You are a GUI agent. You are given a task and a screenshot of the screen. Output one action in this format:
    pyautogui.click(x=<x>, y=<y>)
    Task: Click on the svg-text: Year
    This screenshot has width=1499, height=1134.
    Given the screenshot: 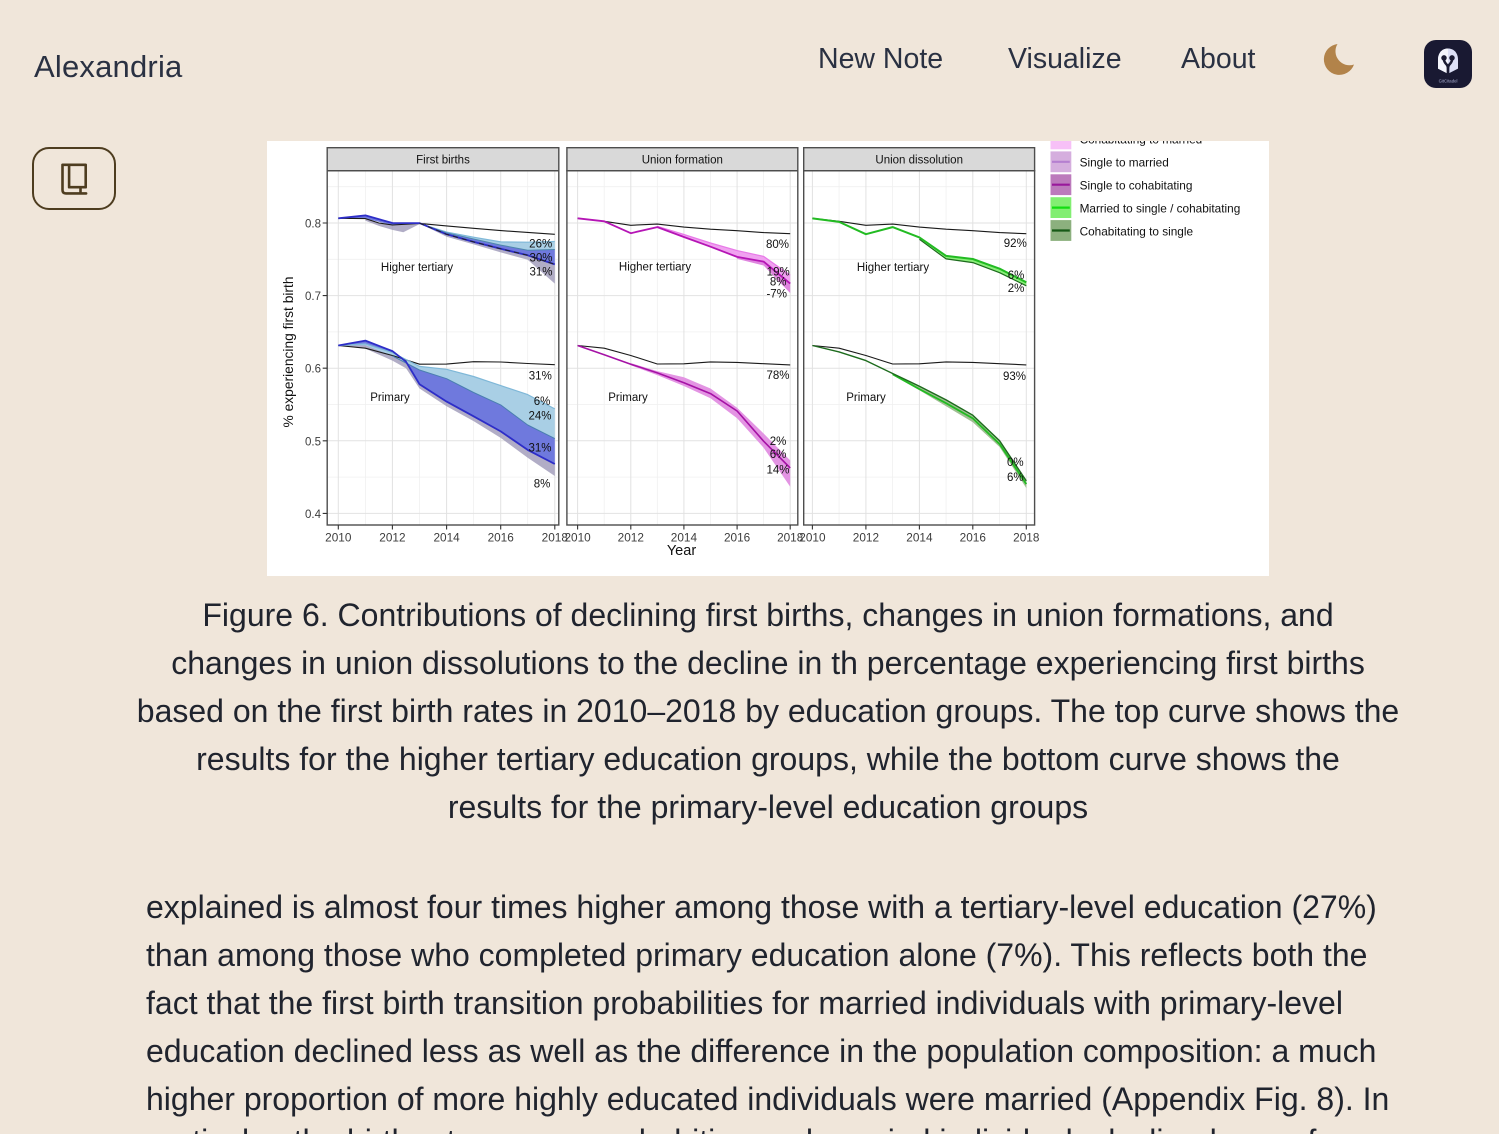 What is the action you would take?
    pyautogui.click(x=681, y=551)
    